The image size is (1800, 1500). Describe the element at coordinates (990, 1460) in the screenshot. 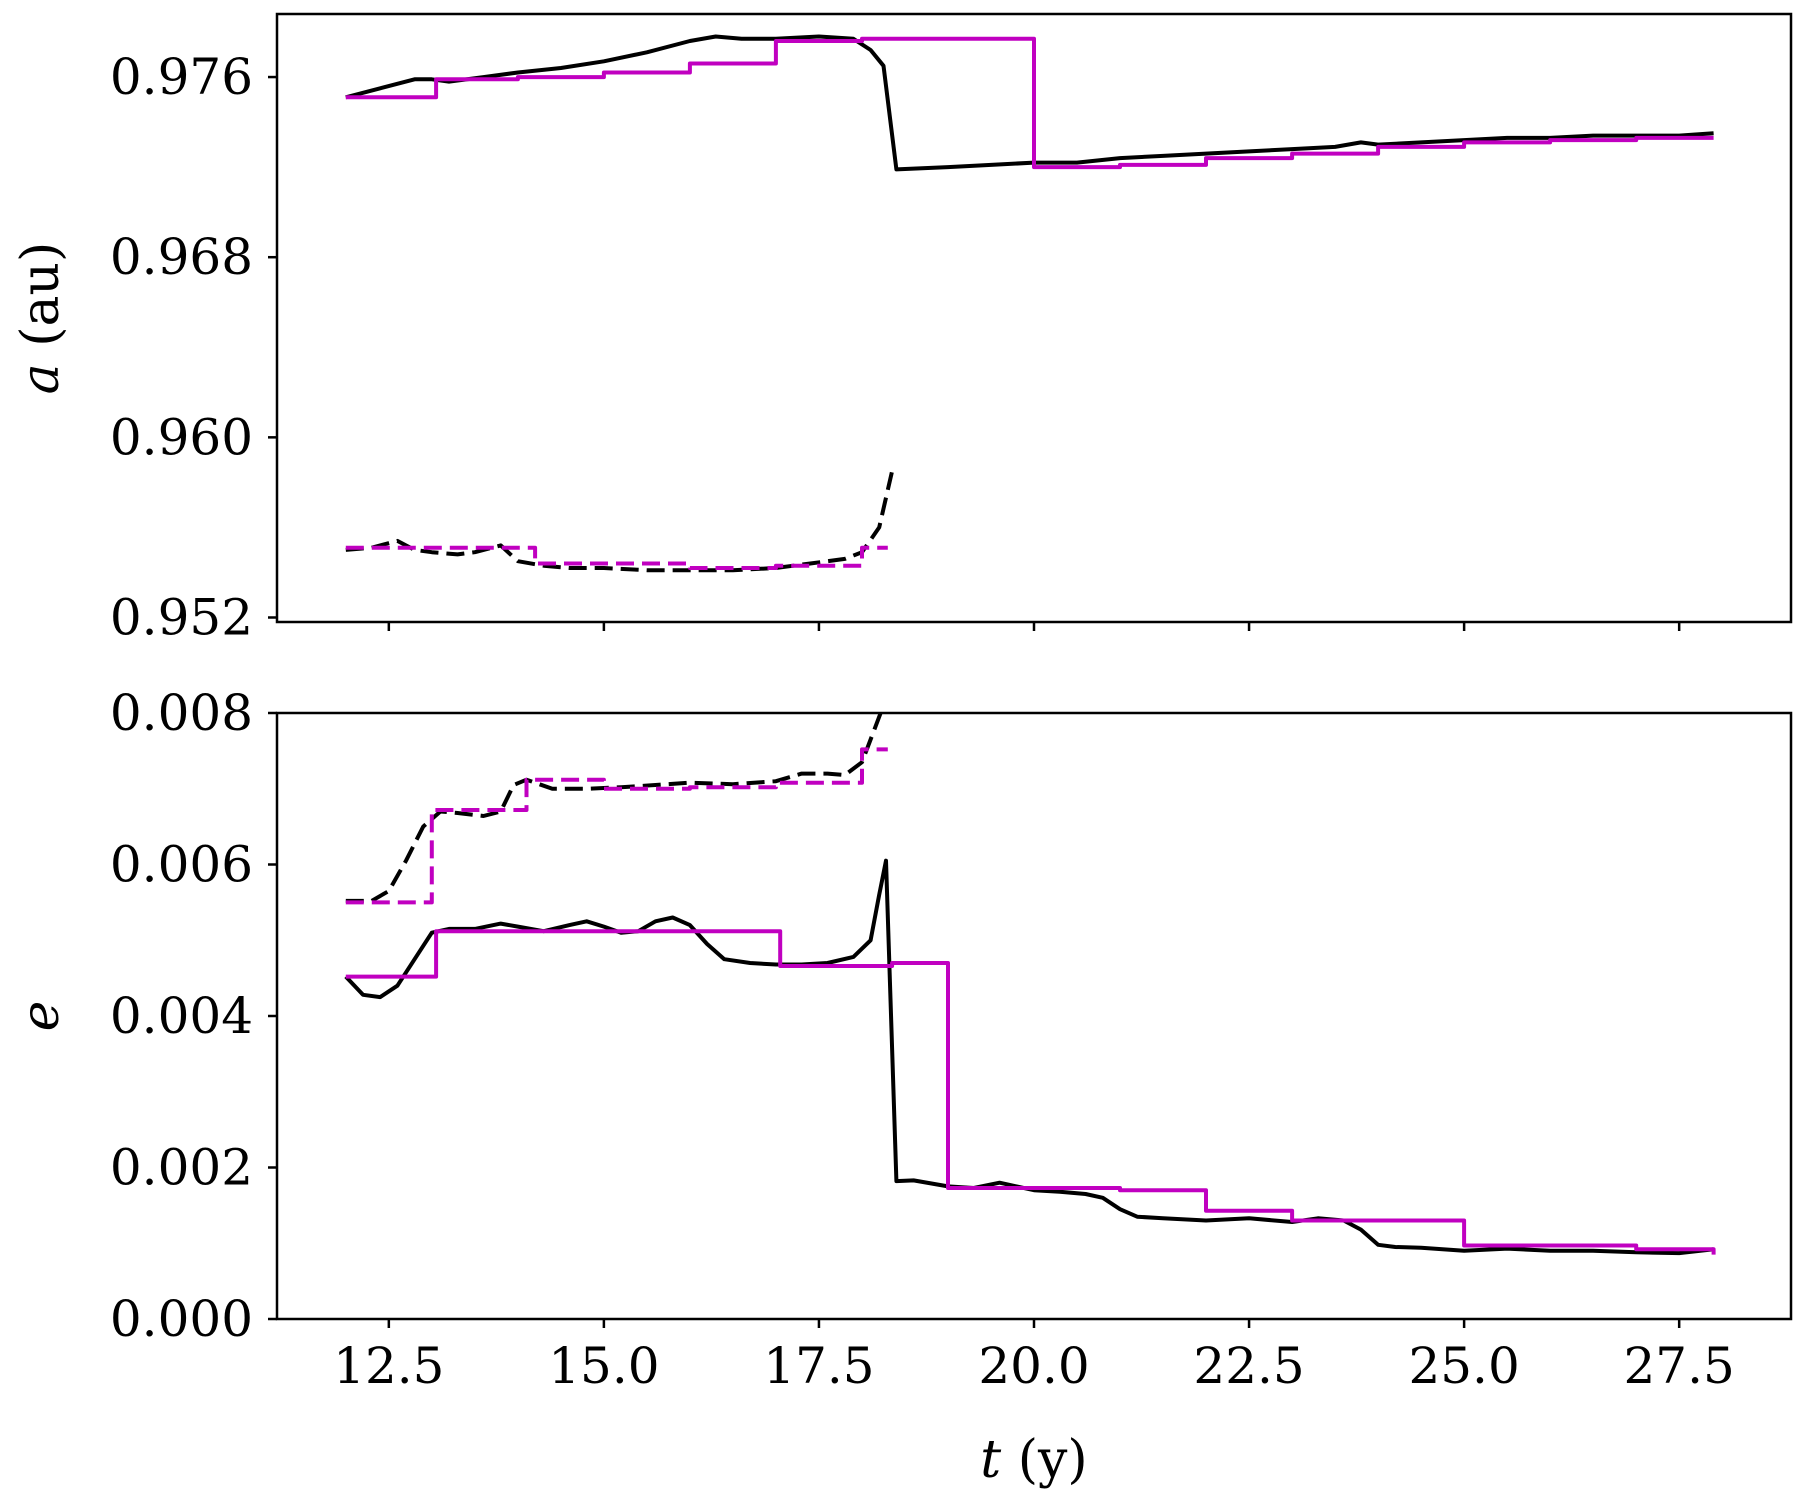

I see `x-axis-variable: t` at that location.